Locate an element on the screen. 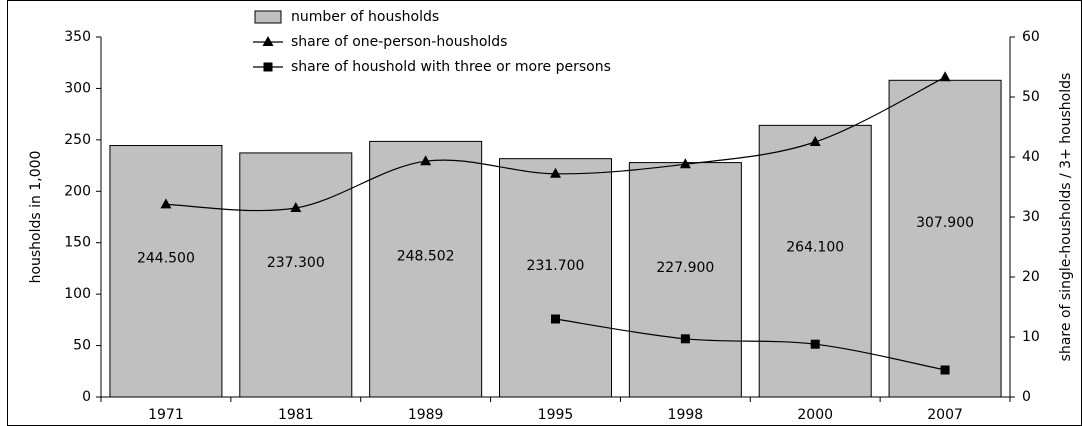 The image size is (1082, 426). legend-swatch is located at coordinates (268, 17).